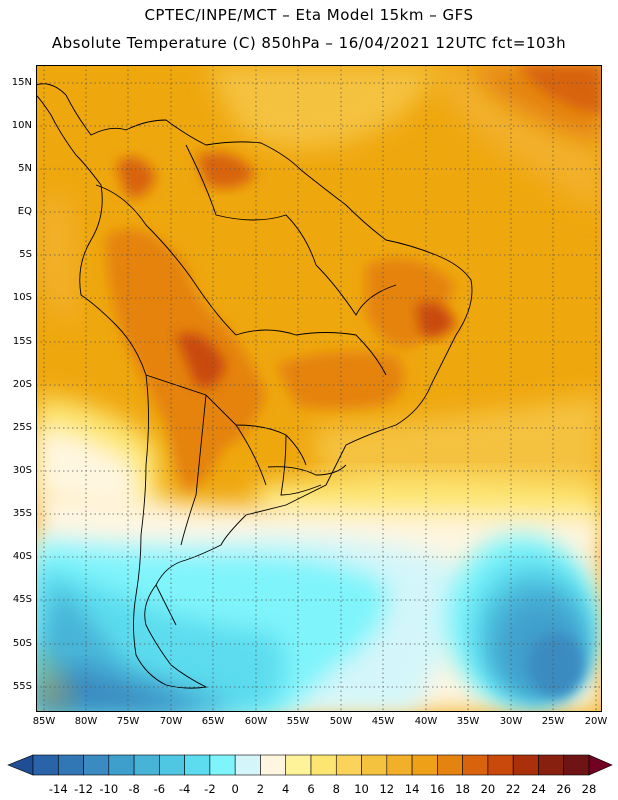  Describe the element at coordinates (426, 721) in the screenshot. I see `lon-label: 40W` at that location.